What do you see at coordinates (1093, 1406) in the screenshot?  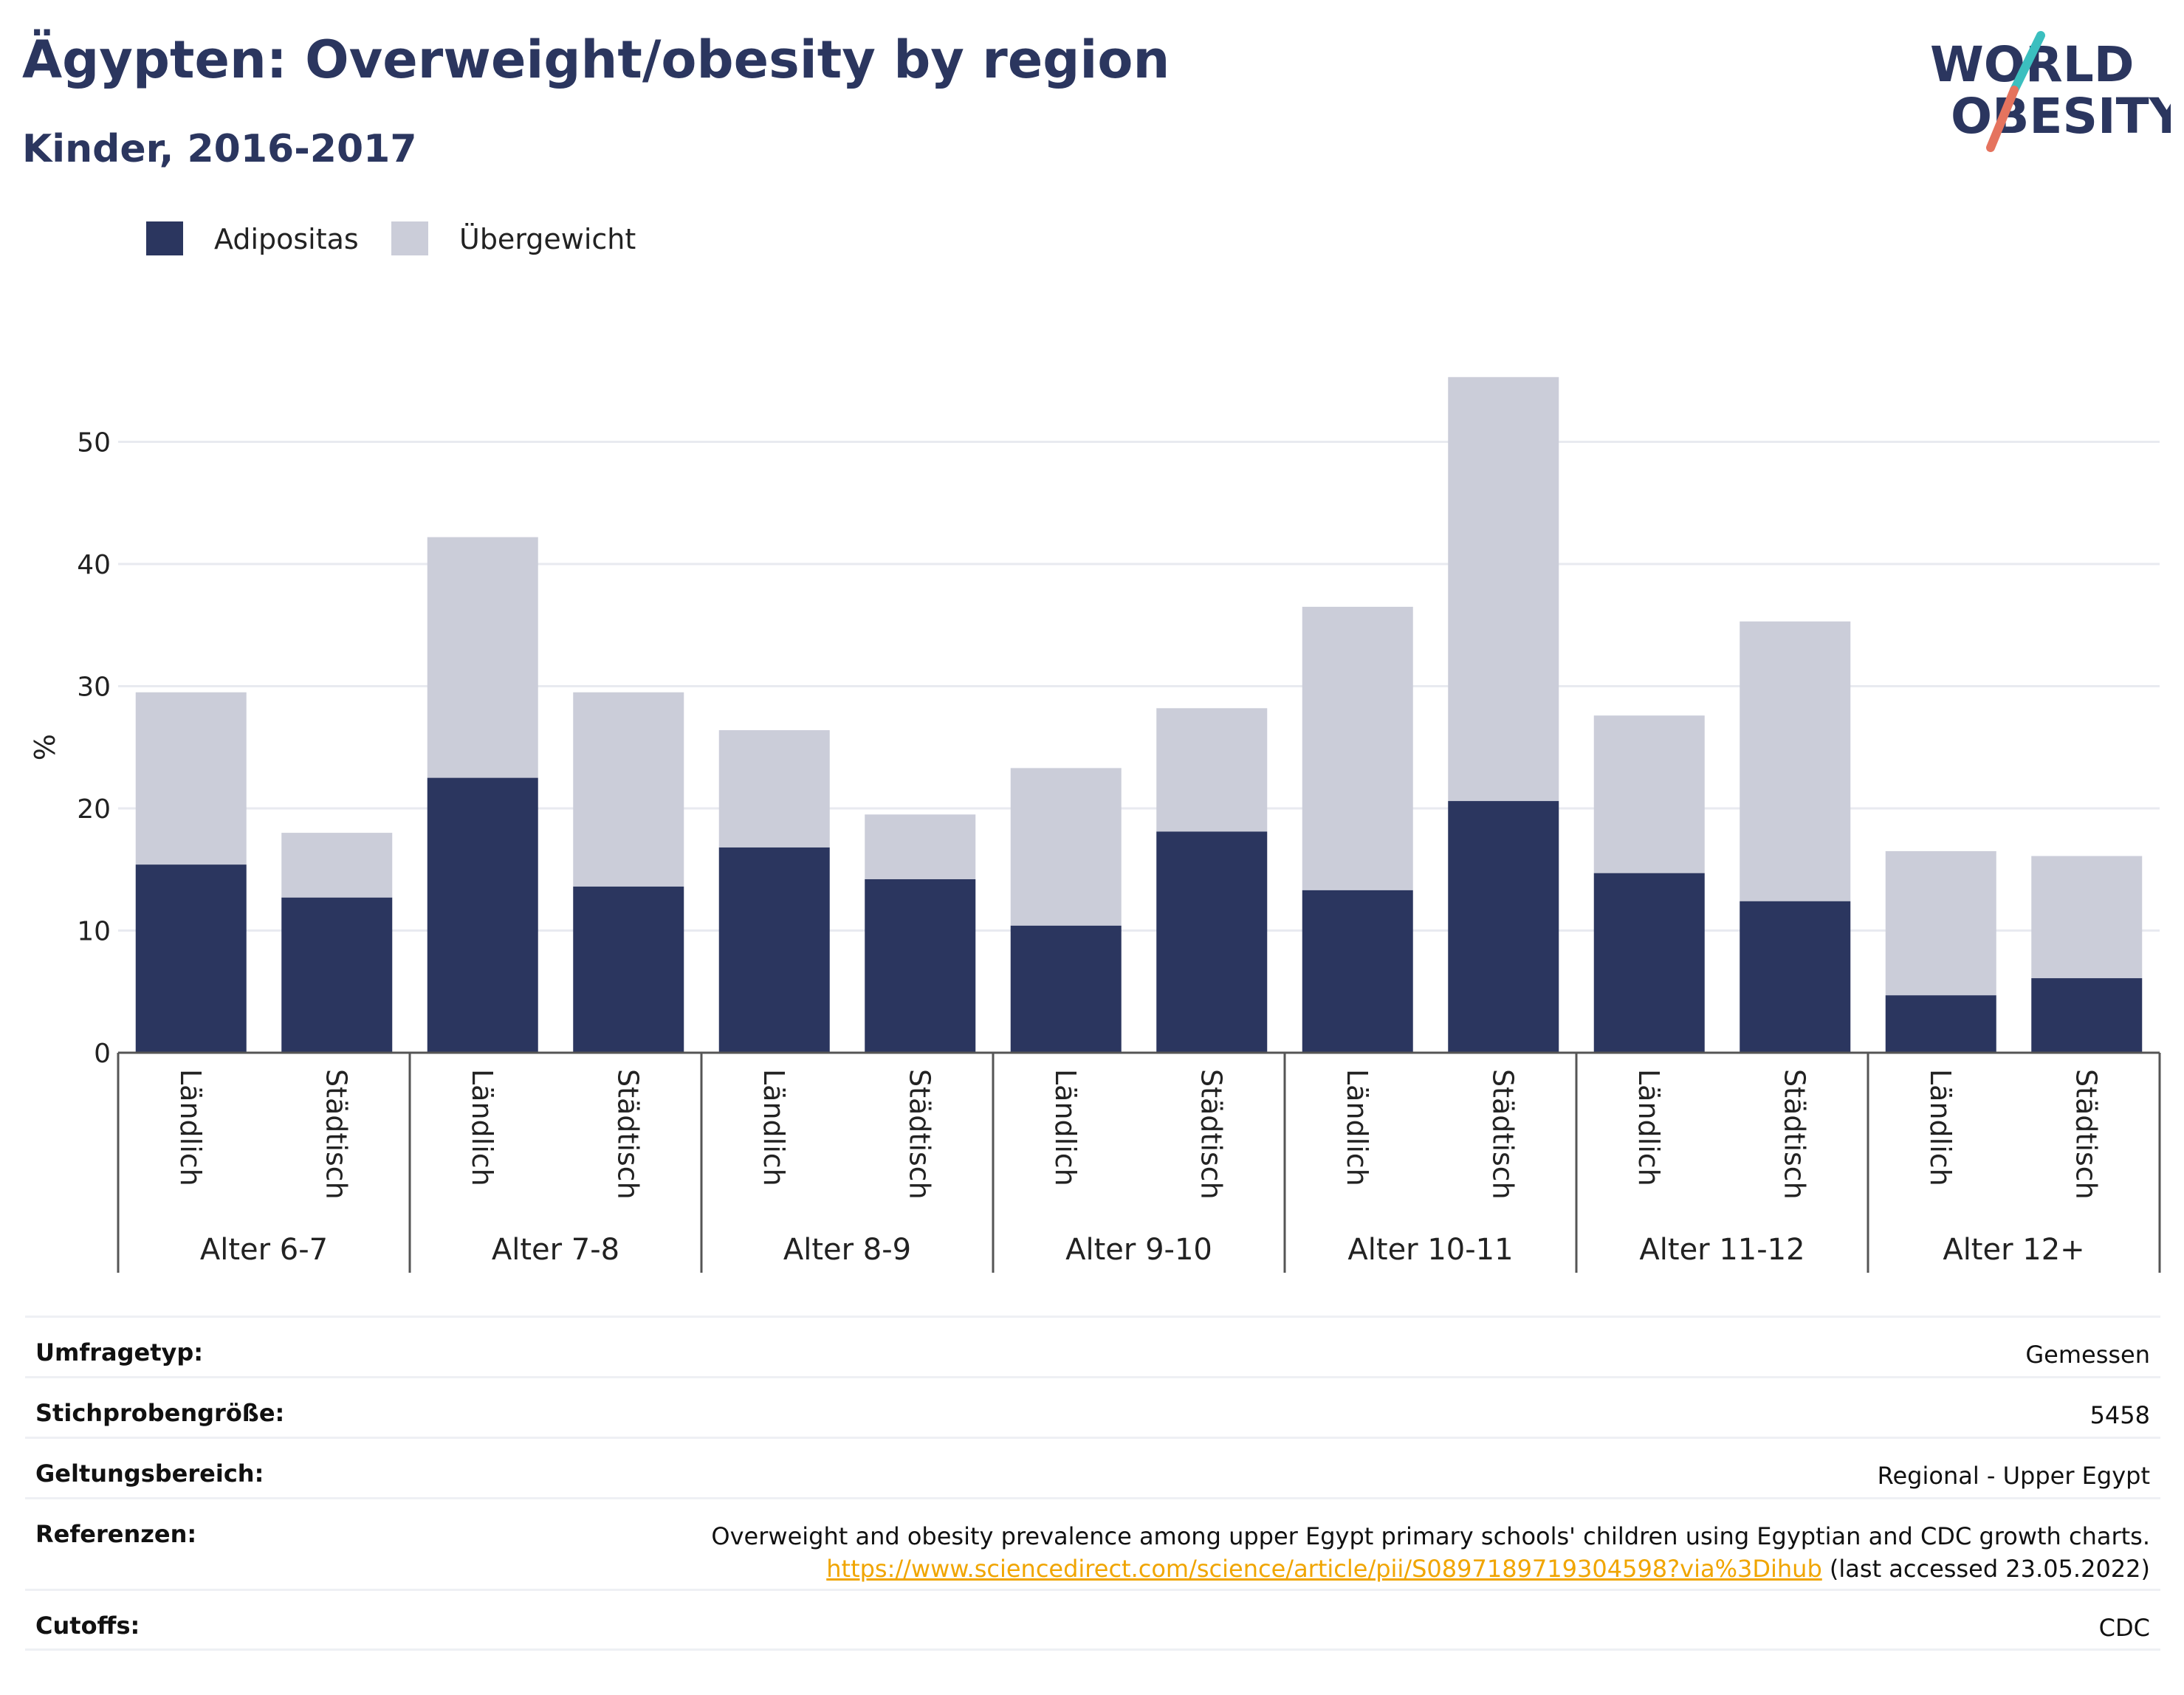 I see `meta-row-sample-size: Stichprobengröße: 5458` at bounding box center [1093, 1406].